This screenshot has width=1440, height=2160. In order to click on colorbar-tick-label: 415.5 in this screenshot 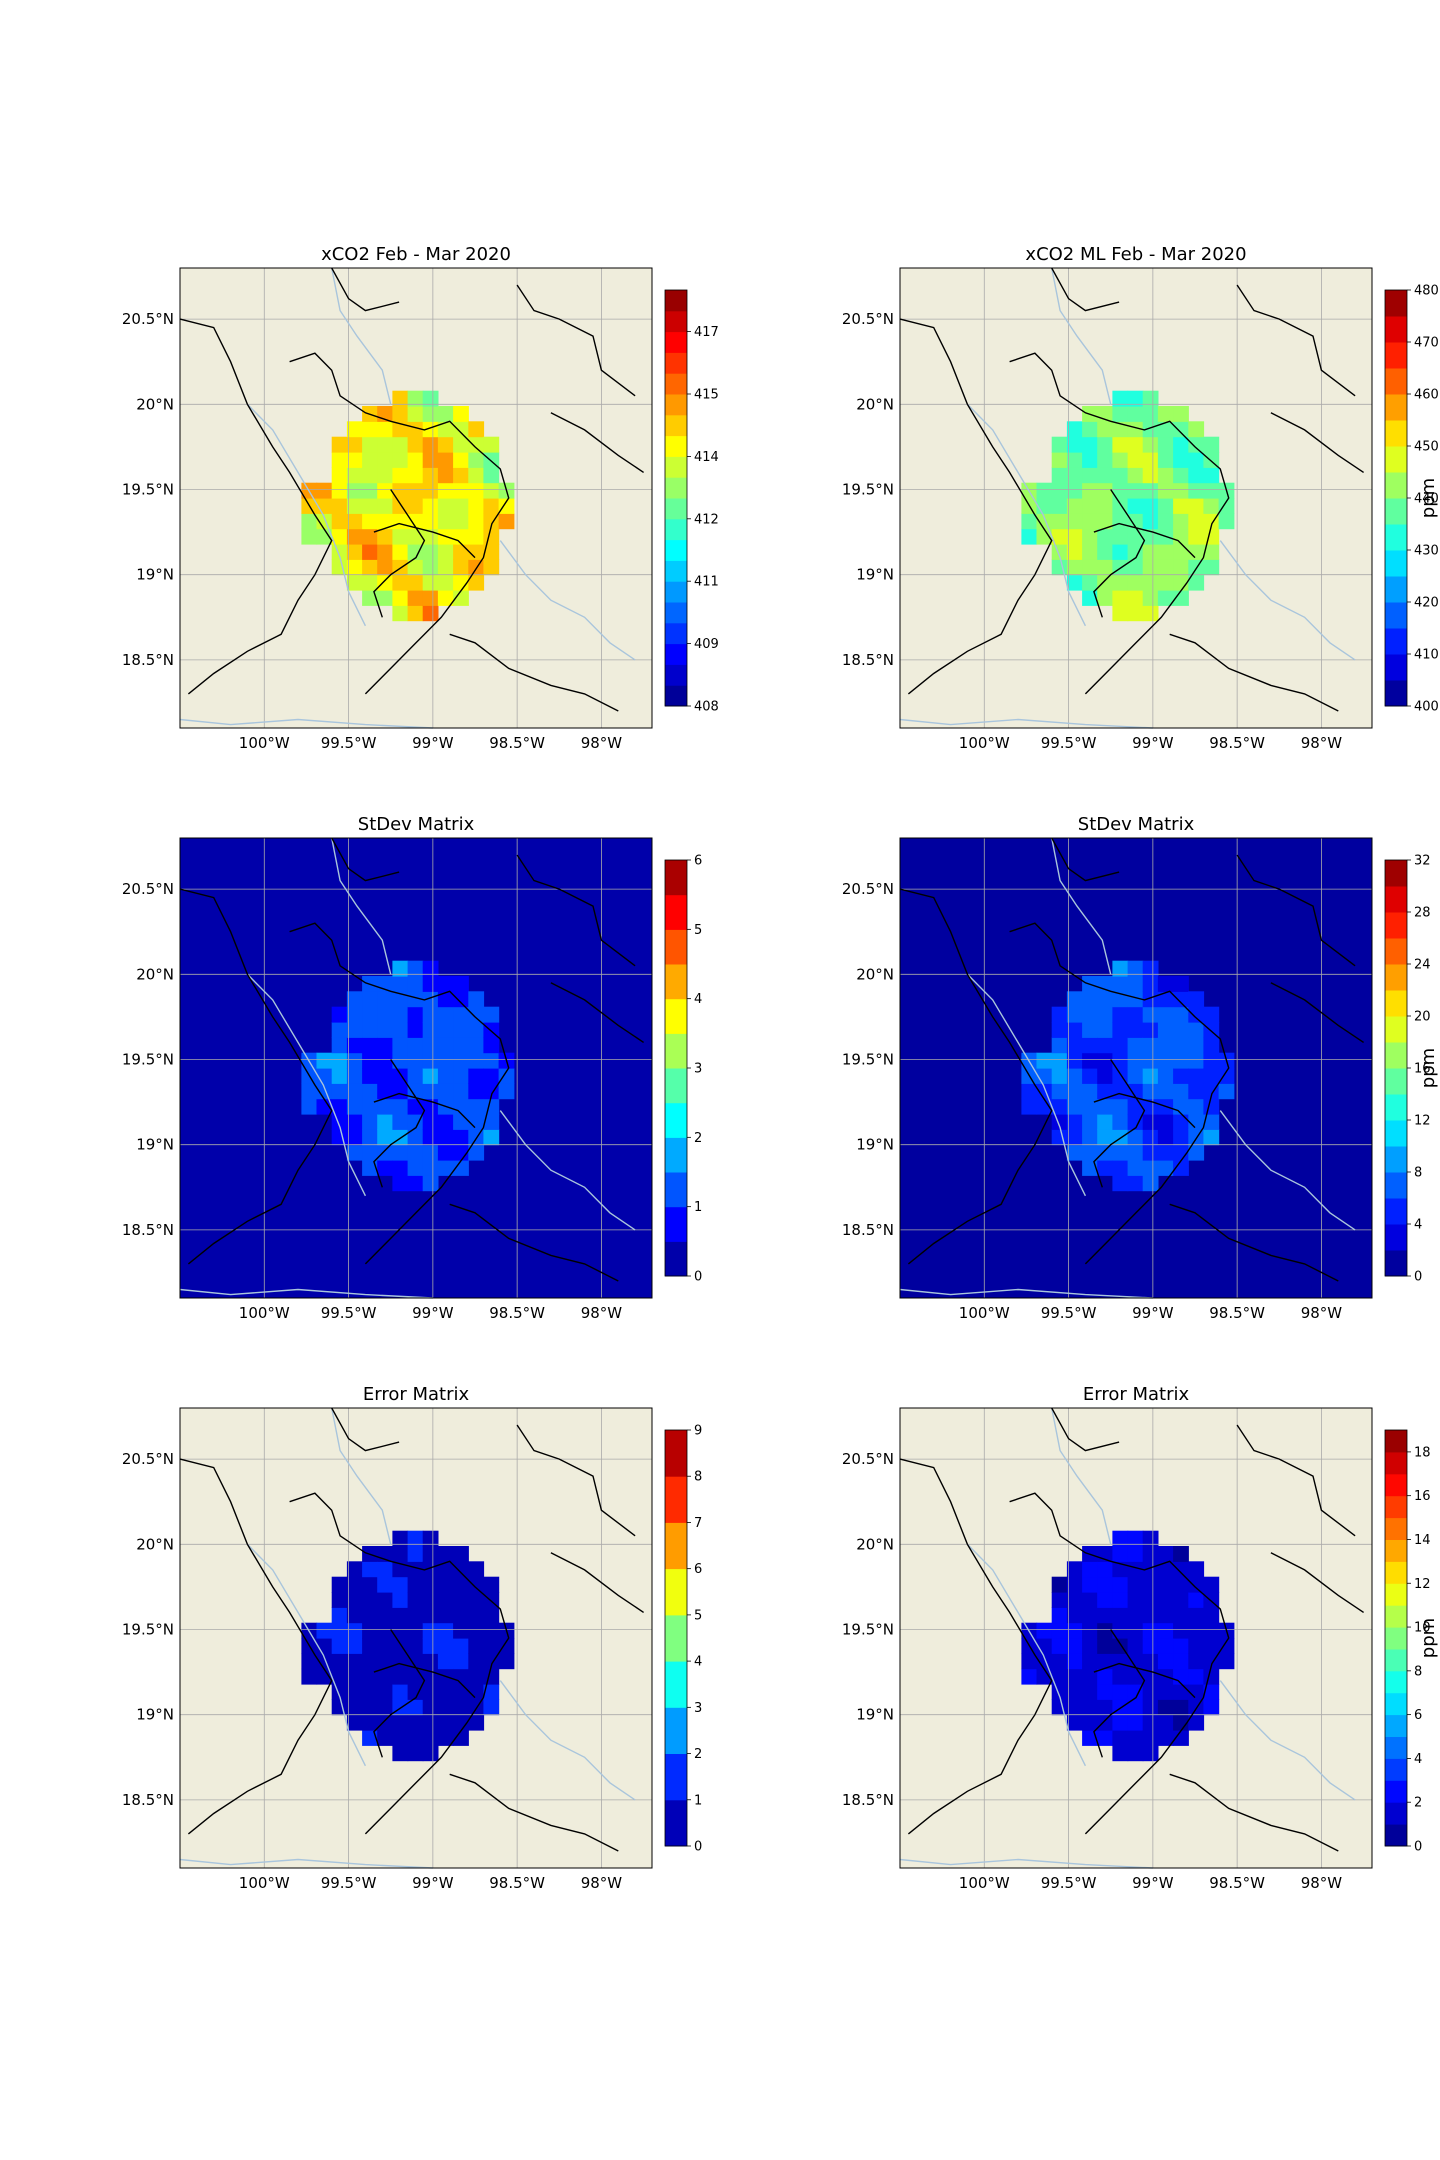, I will do `click(707, 395)`.